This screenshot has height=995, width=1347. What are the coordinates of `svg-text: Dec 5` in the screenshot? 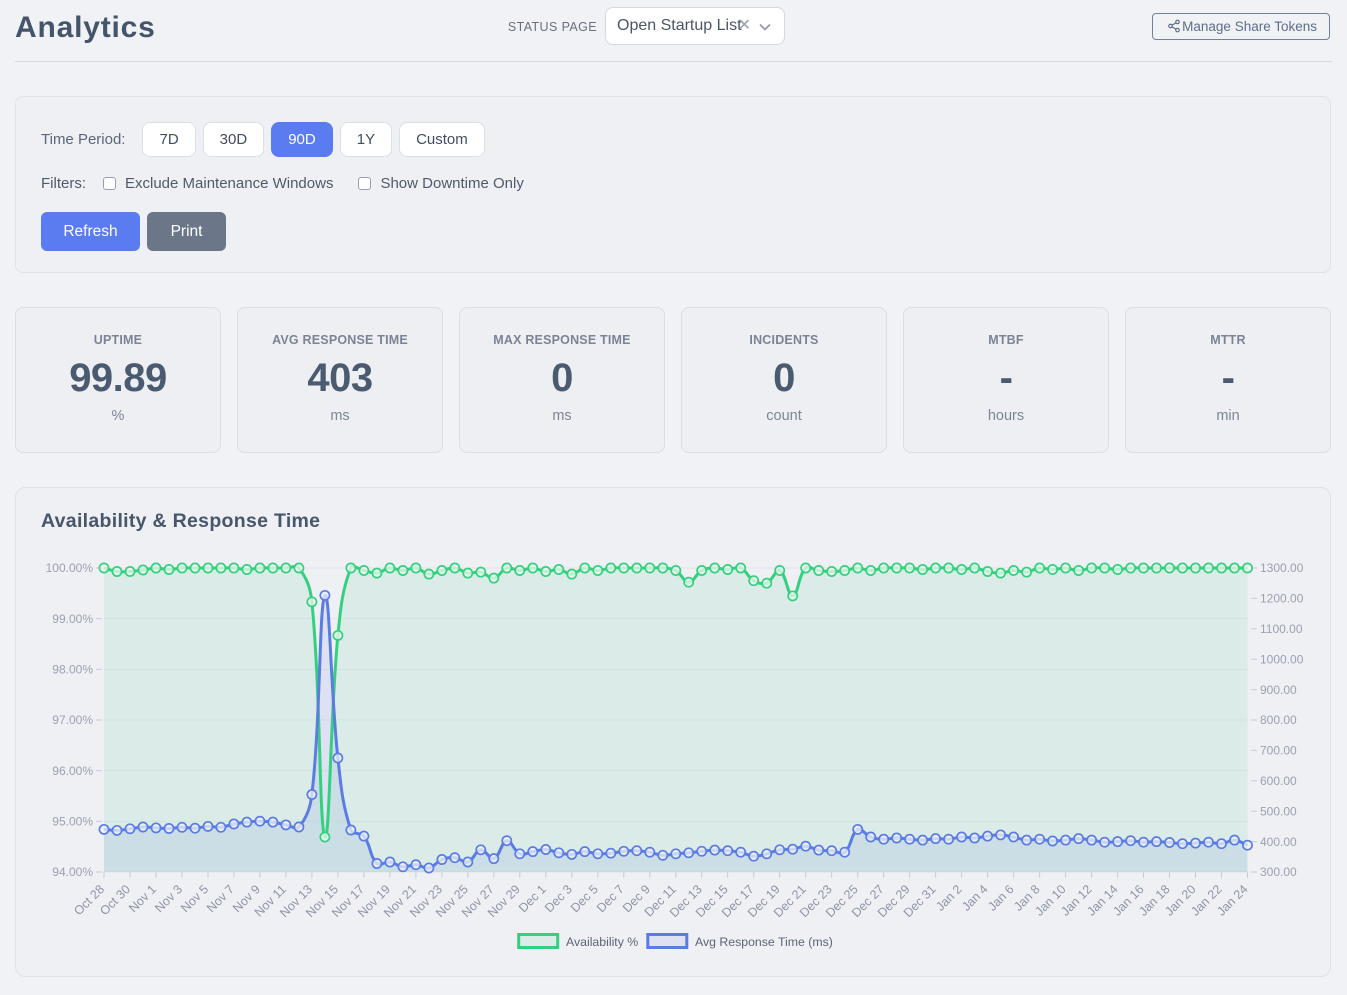 It's located at (584, 898).